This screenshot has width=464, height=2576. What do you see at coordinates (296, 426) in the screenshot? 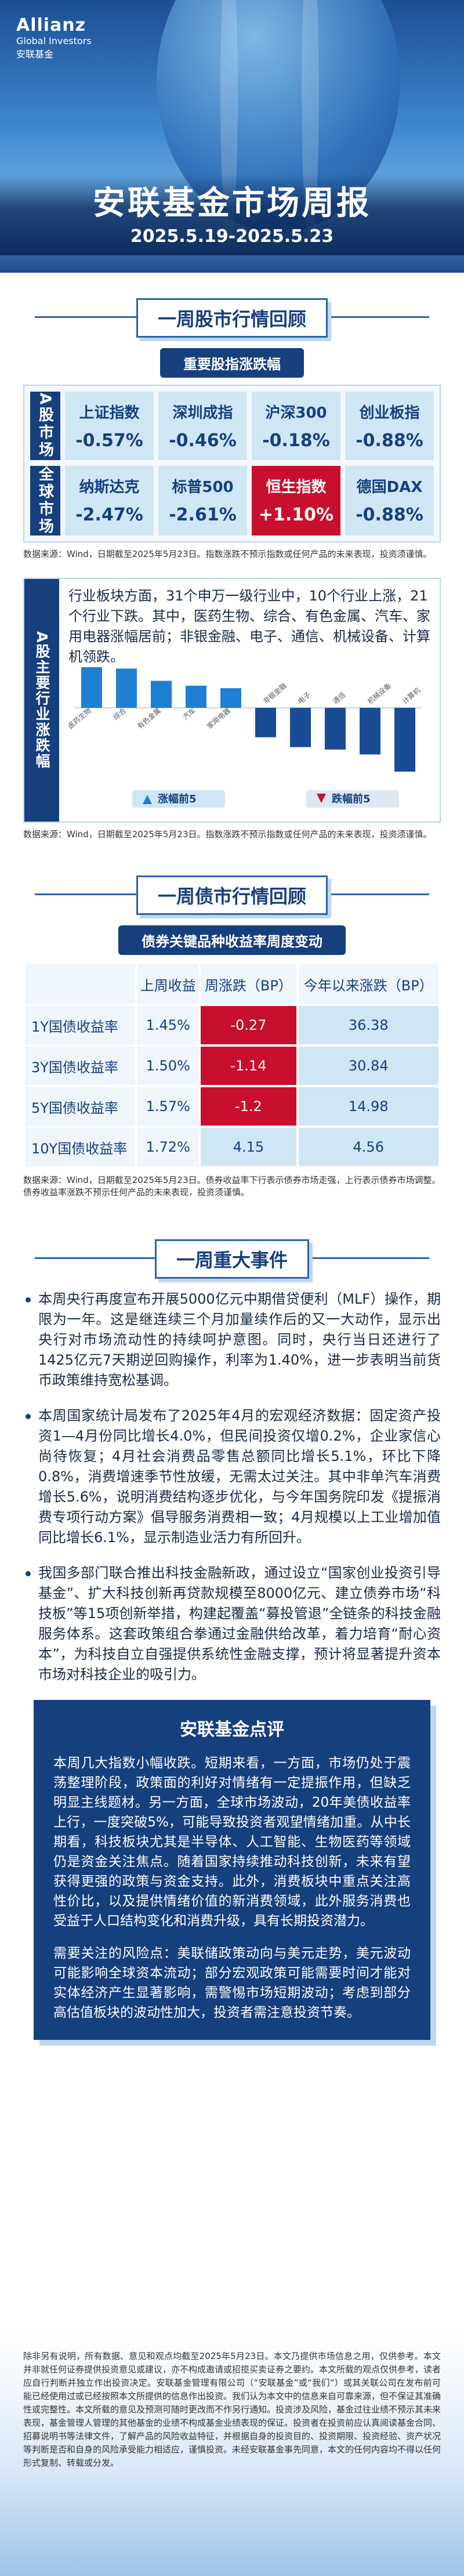
I see `index-cell: 沪深300 -0.18%` at bounding box center [296, 426].